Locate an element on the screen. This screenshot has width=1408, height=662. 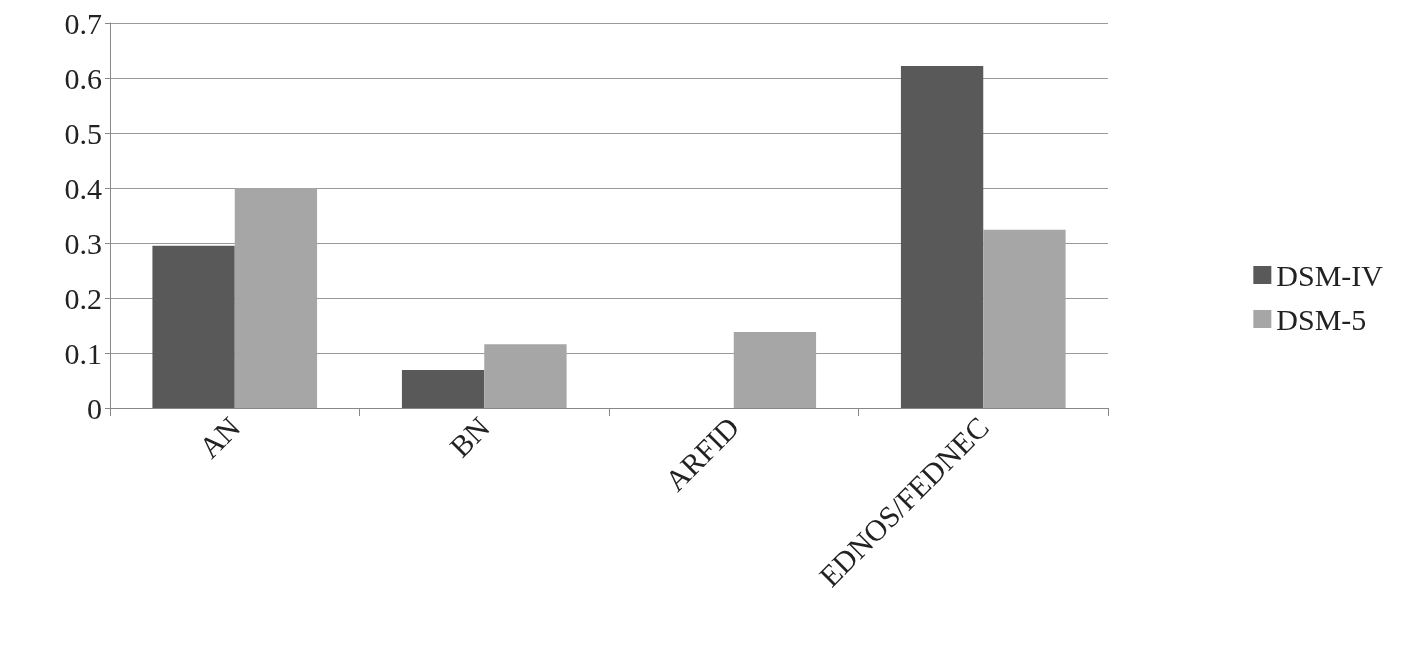
y-tick-label: 0.4 is located at coordinates (83, 188).